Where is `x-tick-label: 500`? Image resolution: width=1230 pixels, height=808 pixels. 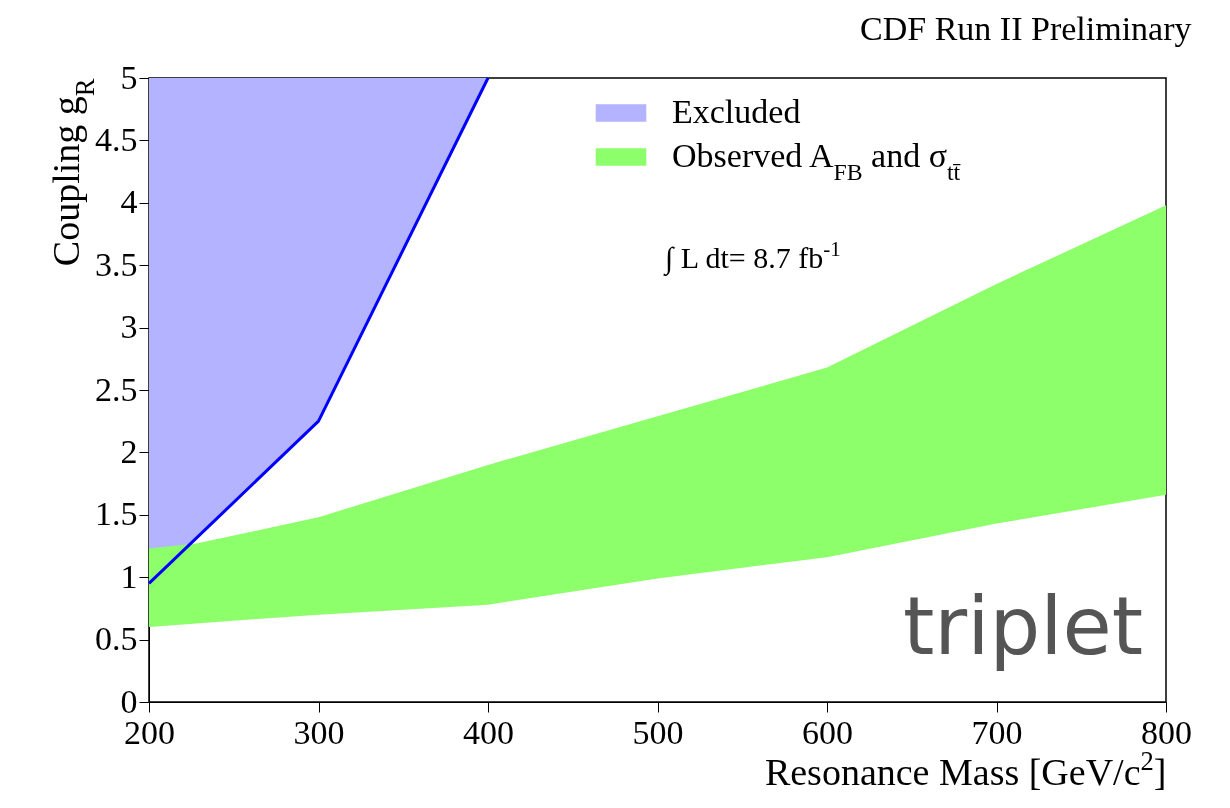 x-tick-label: 500 is located at coordinates (658, 732).